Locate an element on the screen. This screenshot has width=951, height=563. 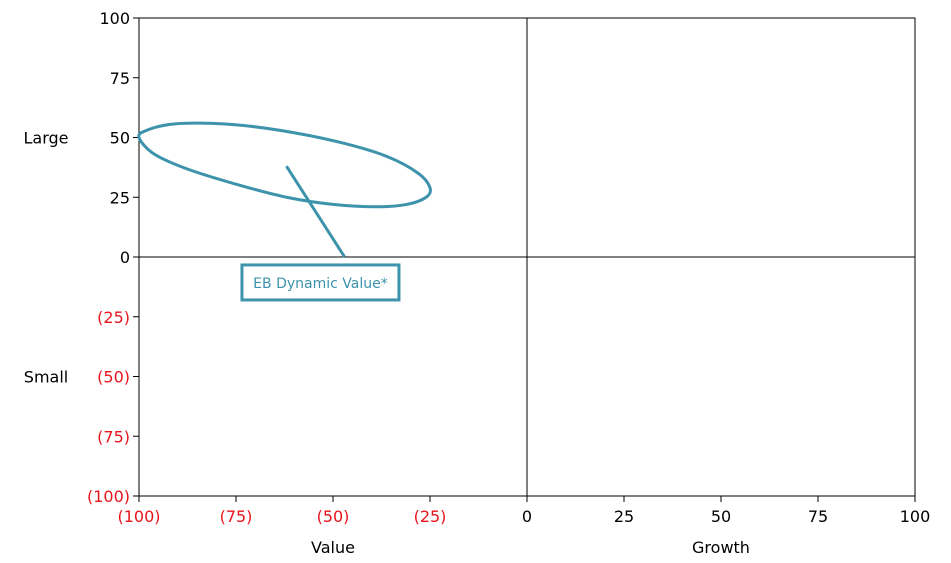
x-axis: (100) (75) (50) (25) 0 25 50 75 100 is located at coordinates (523, 511).